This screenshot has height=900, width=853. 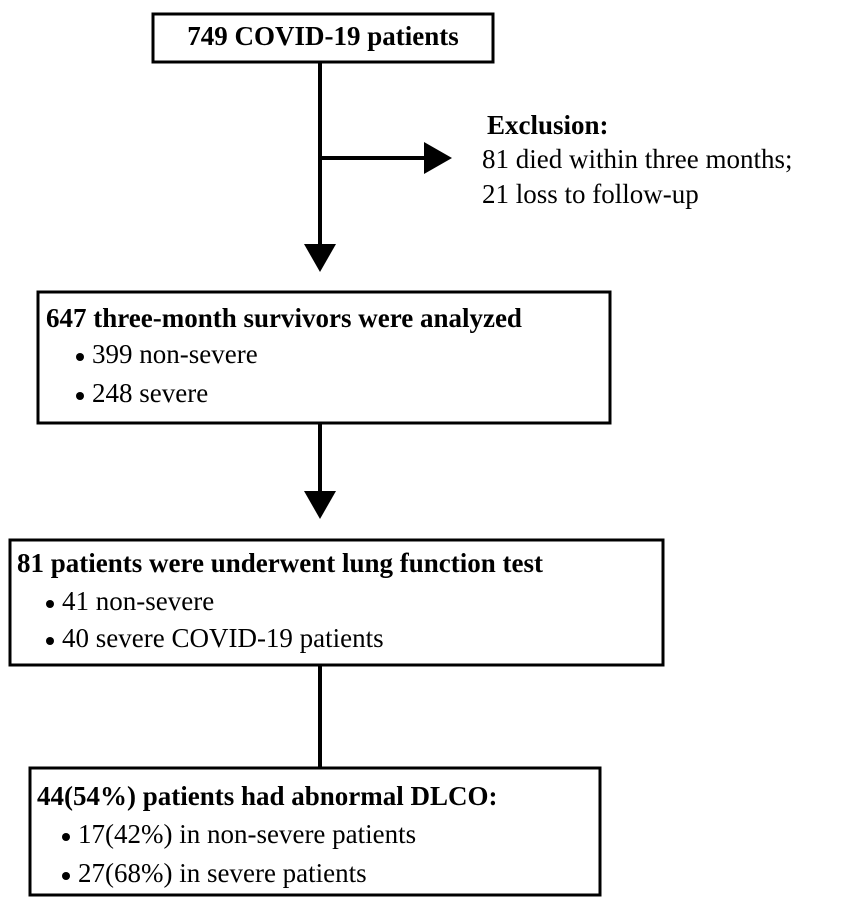 What do you see at coordinates (637, 159) in the screenshot?
I see `exclusion-item: 81 died within three months;` at bounding box center [637, 159].